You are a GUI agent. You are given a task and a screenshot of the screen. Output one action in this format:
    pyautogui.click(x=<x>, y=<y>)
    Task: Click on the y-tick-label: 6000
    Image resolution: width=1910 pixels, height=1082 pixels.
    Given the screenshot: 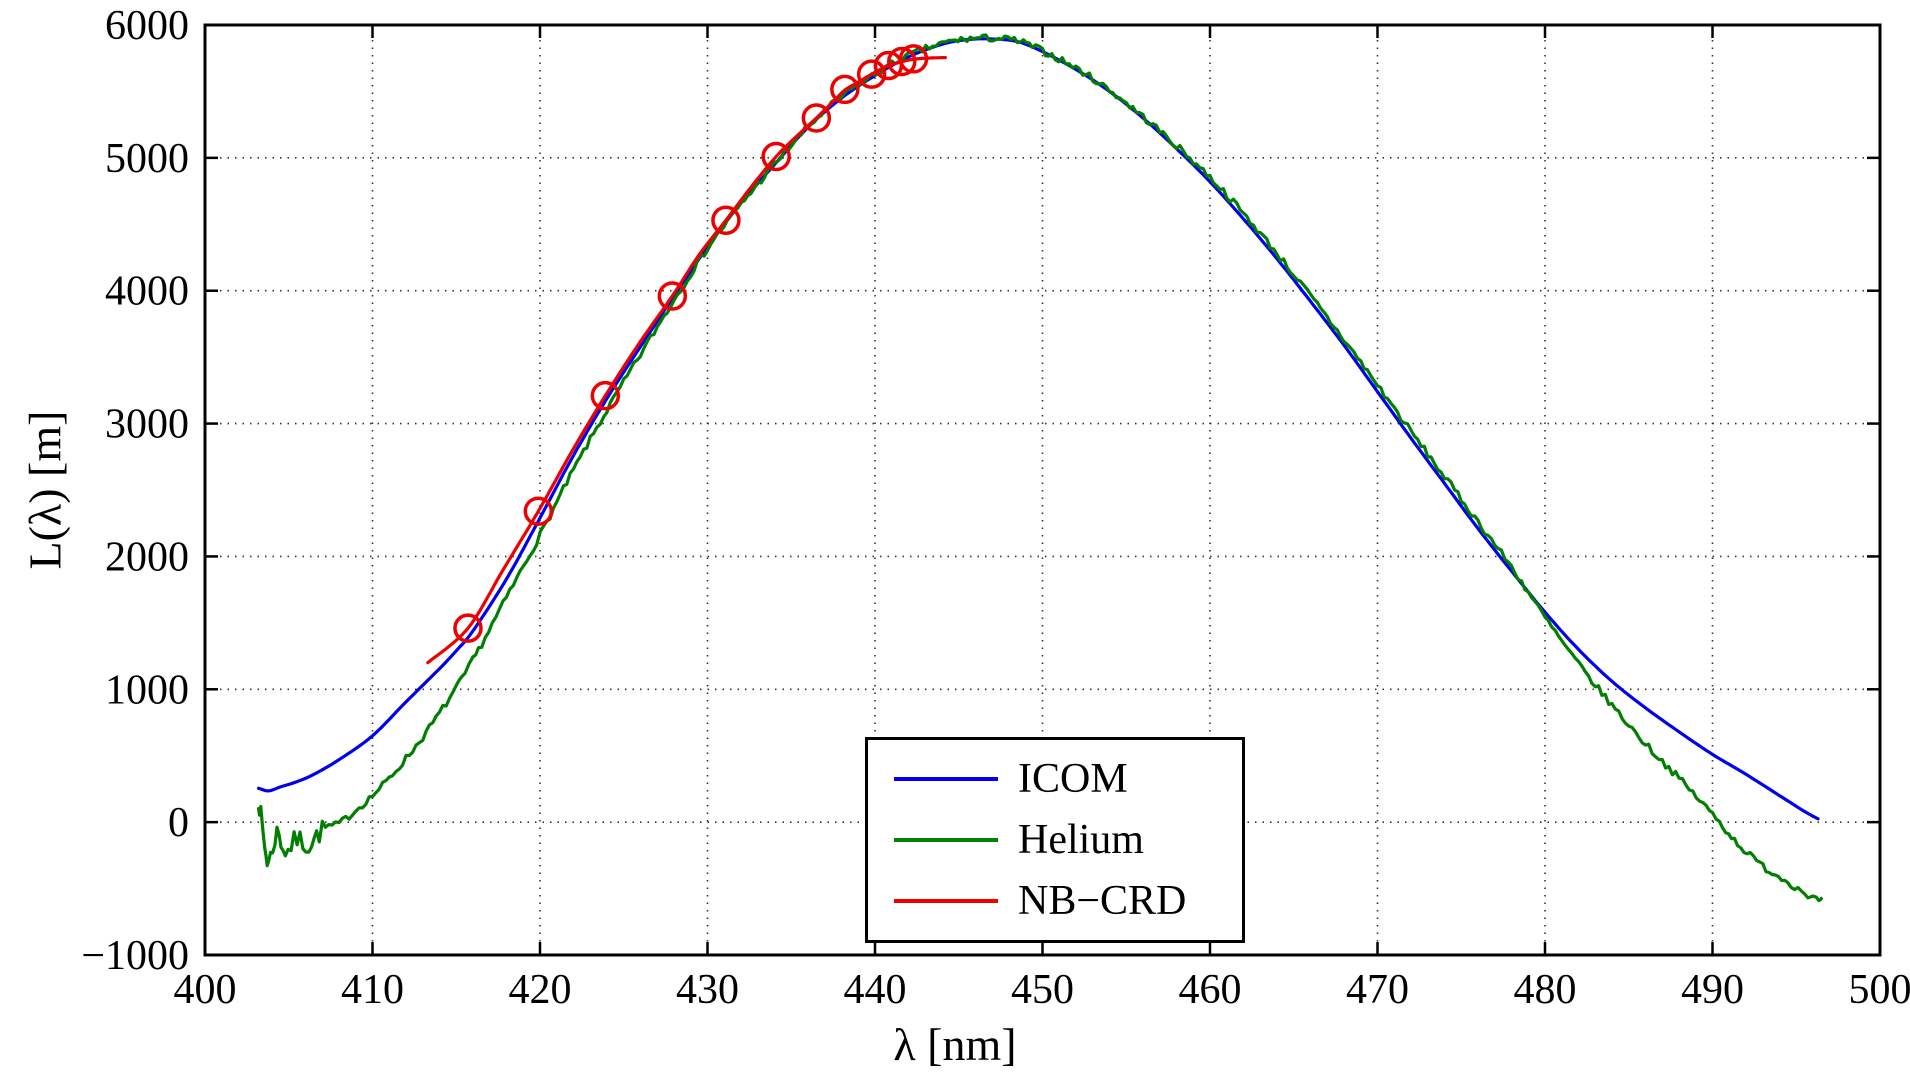 What is the action you would take?
    pyautogui.click(x=147, y=26)
    